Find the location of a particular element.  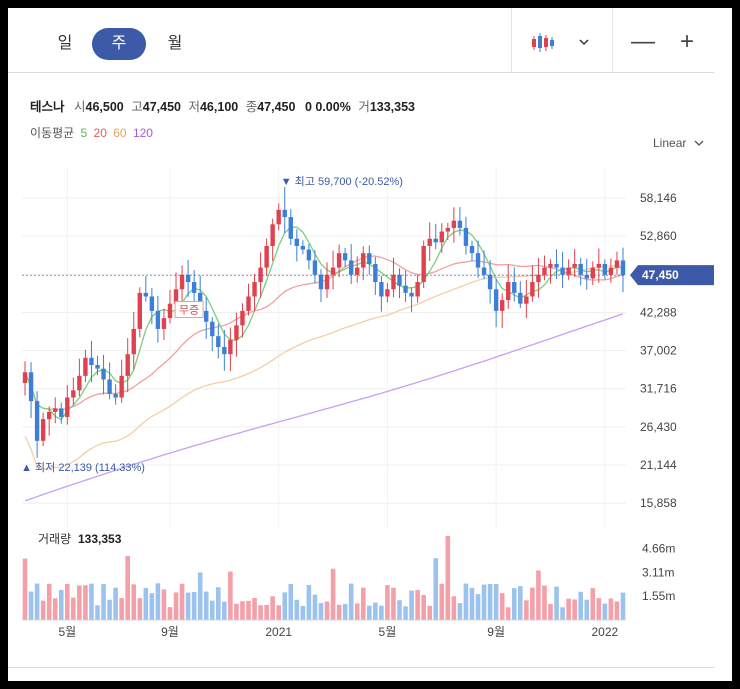

price-tick-label: 26,430 is located at coordinates (658, 427).